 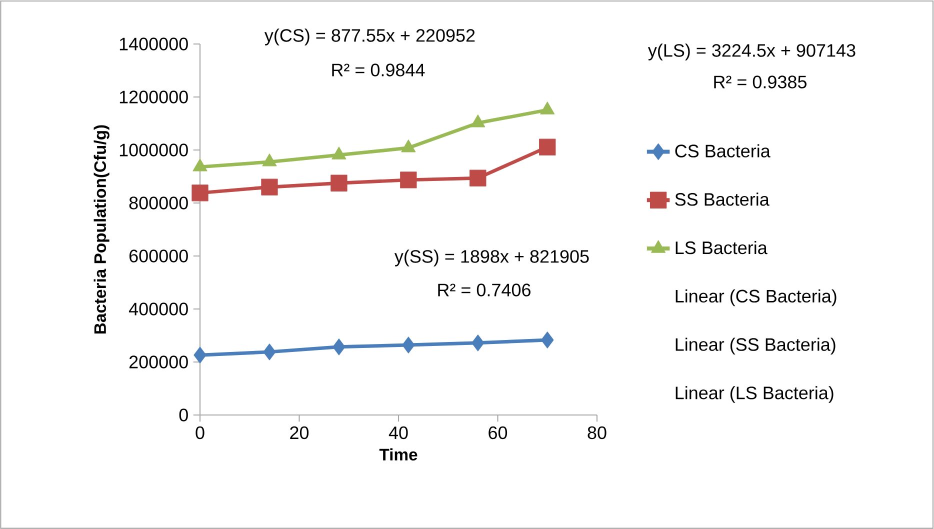 I want to click on legend-label: SS Bacteria, so click(x=722, y=199).